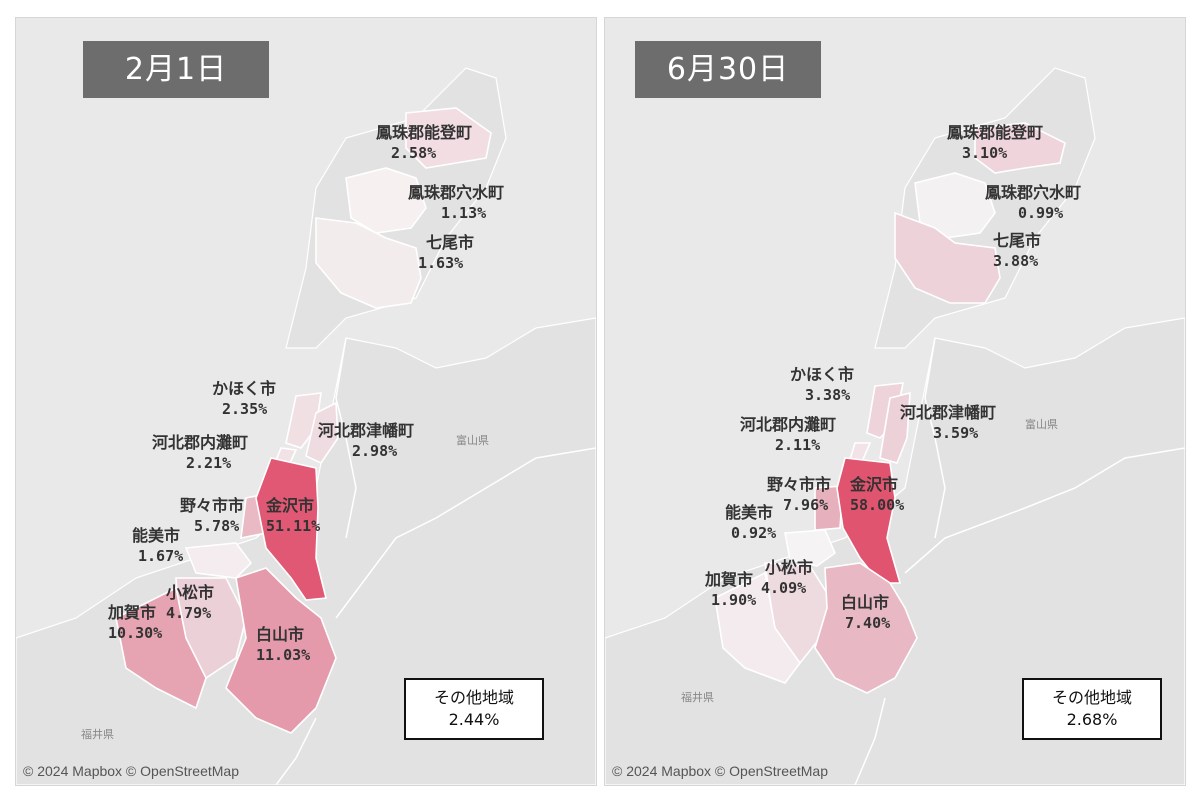  Describe the element at coordinates (413, 153) in the screenshot. I see `region-pct-noto: 2.58%` at that location.